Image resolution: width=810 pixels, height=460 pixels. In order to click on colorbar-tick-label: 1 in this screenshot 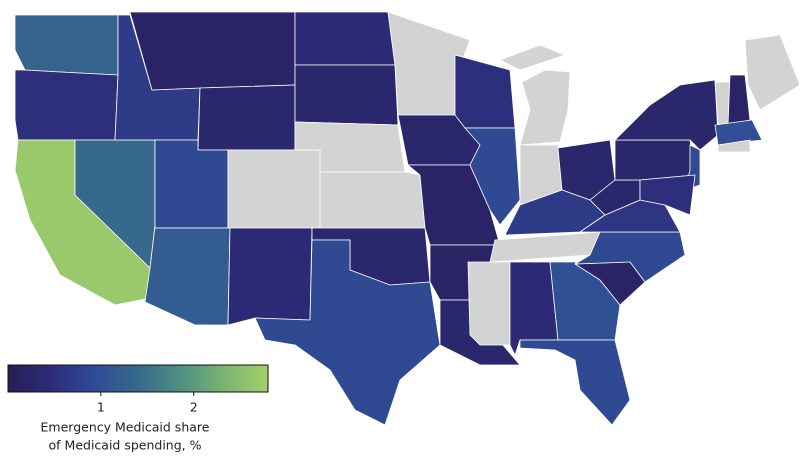, I will do `click(101, 407)`.